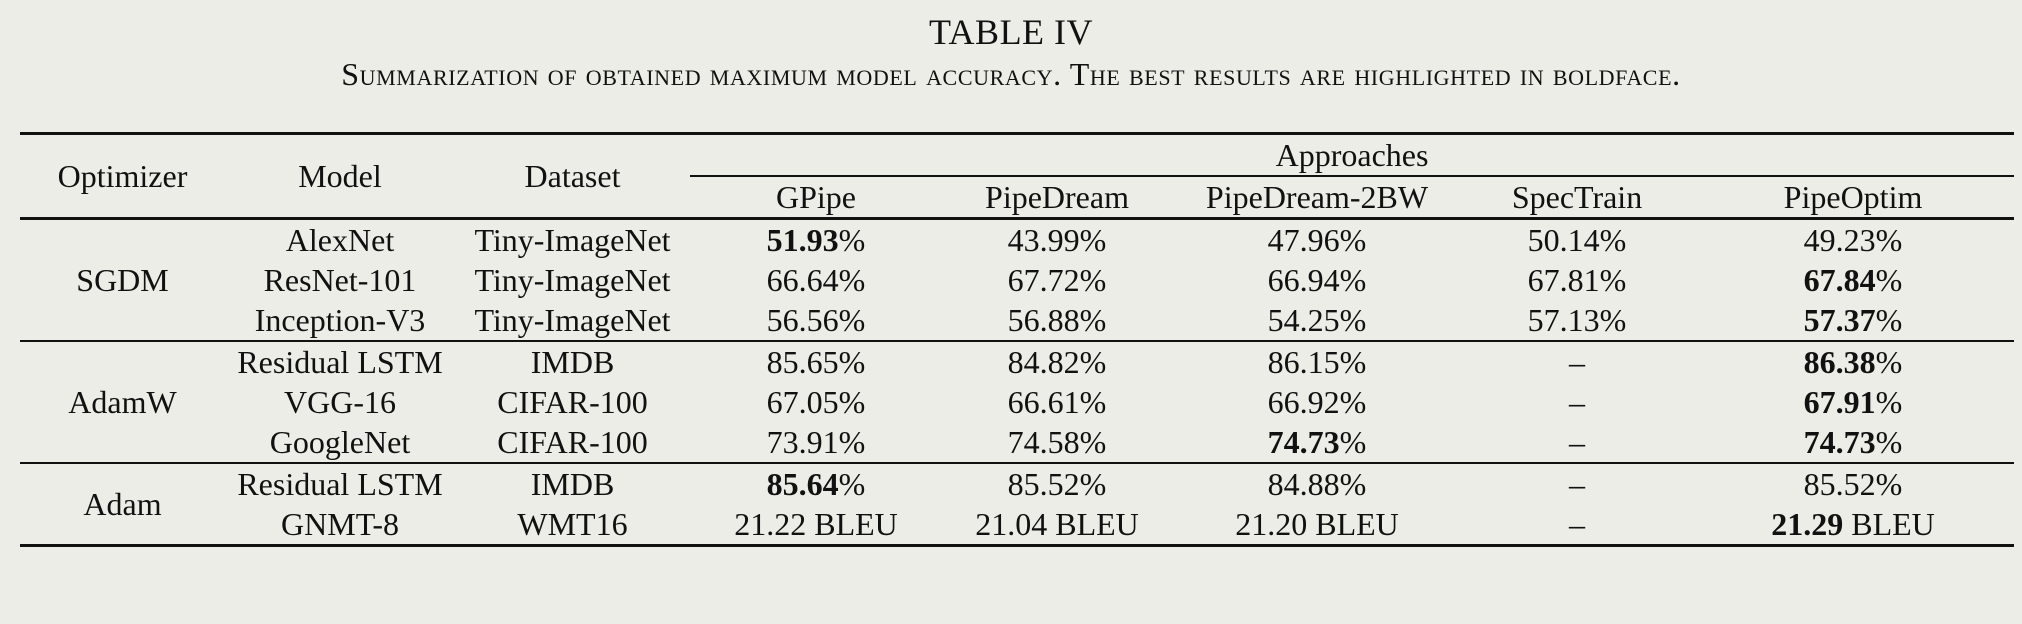 The width and height of the screenshot is (2022, 624). Describe the element at coordinates (122, 402) in the screenshot. I see `optimizer-cell: AdamW` at that location.